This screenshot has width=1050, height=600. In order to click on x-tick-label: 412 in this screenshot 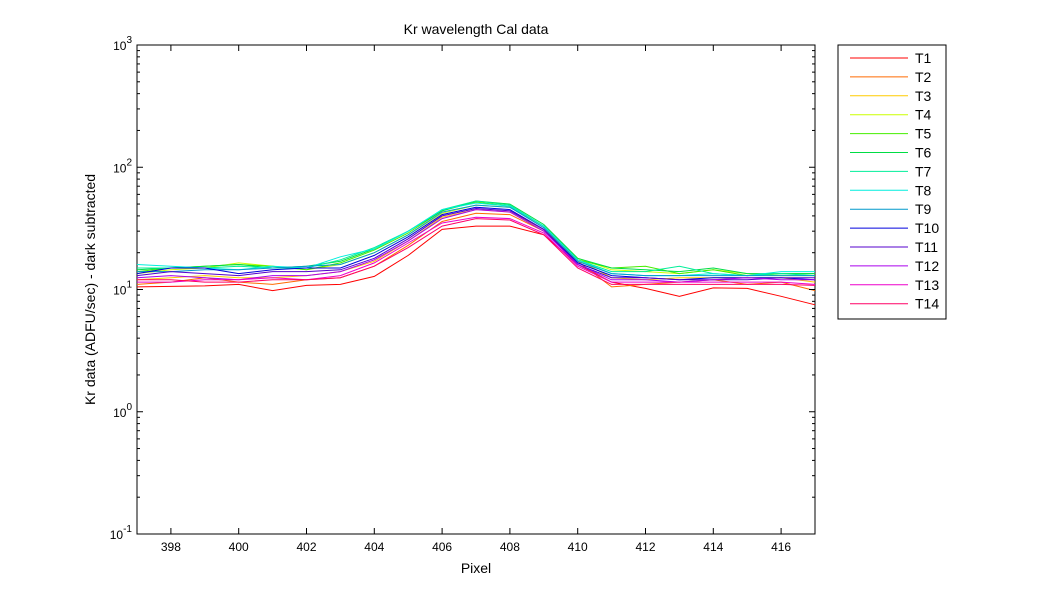, I will do `click(645, 547)`.